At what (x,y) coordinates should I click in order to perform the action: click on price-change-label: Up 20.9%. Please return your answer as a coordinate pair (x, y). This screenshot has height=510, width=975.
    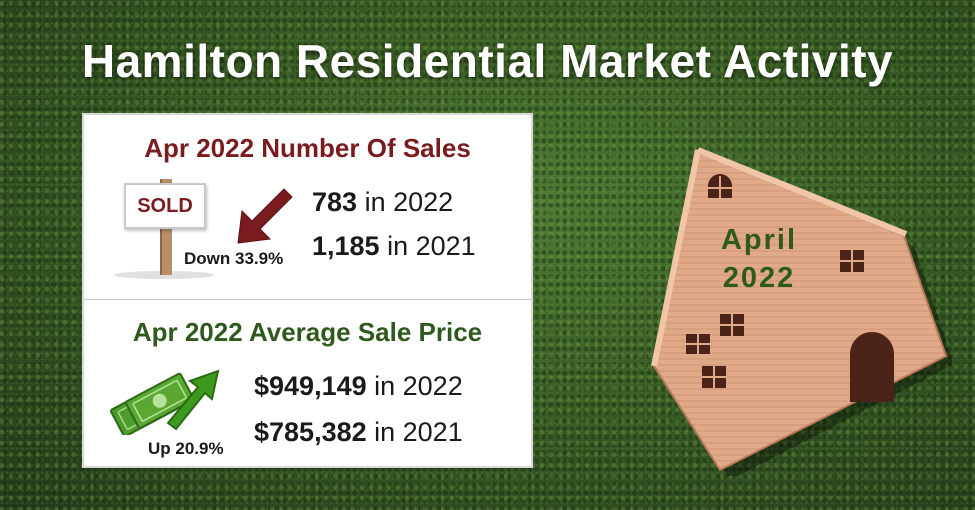
    Looking at the image, I should click on (186, 448).